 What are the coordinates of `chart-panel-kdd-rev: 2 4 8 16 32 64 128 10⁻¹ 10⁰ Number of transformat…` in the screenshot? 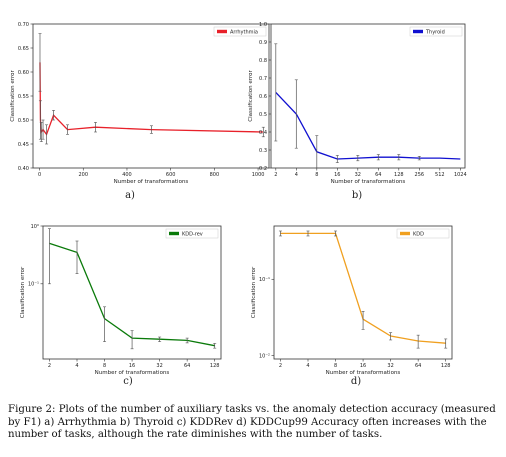 It's located at (121, 305).